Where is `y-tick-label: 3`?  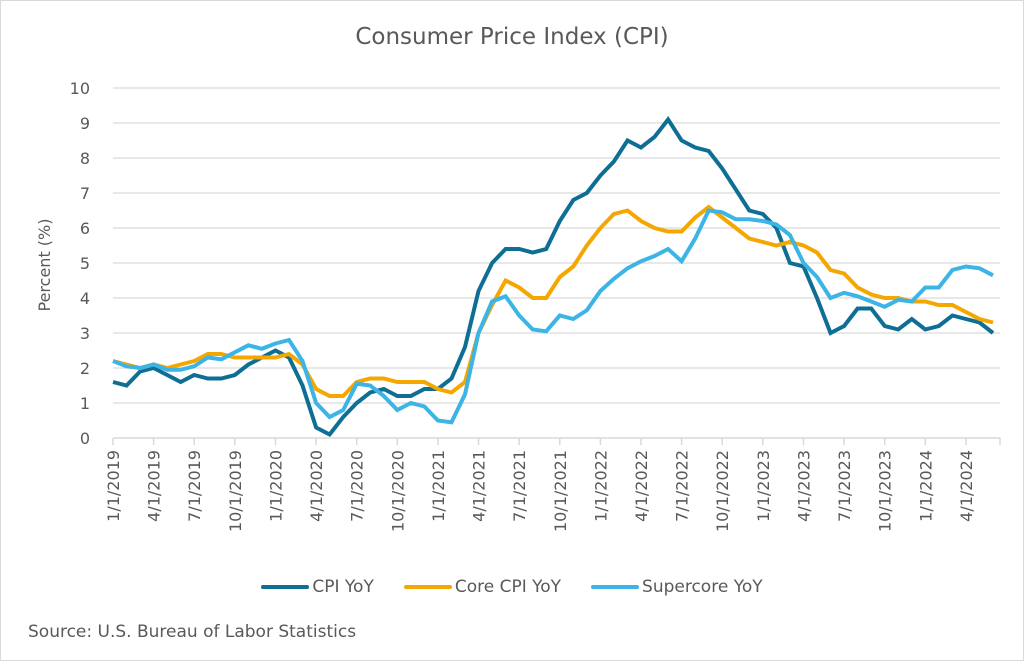
y-tick-label: 3 is located at coordinates (85, 333).